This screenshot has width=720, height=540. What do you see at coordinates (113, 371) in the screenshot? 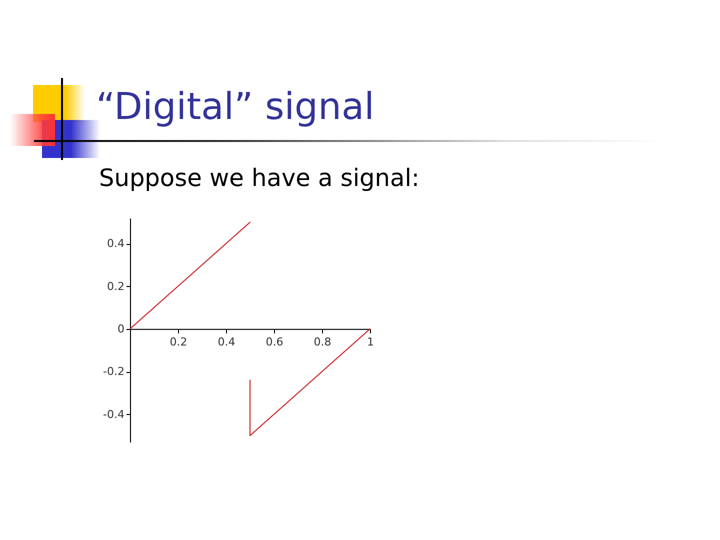
I see `y-tick-label: -0.2` at bounding box center [113, 371].